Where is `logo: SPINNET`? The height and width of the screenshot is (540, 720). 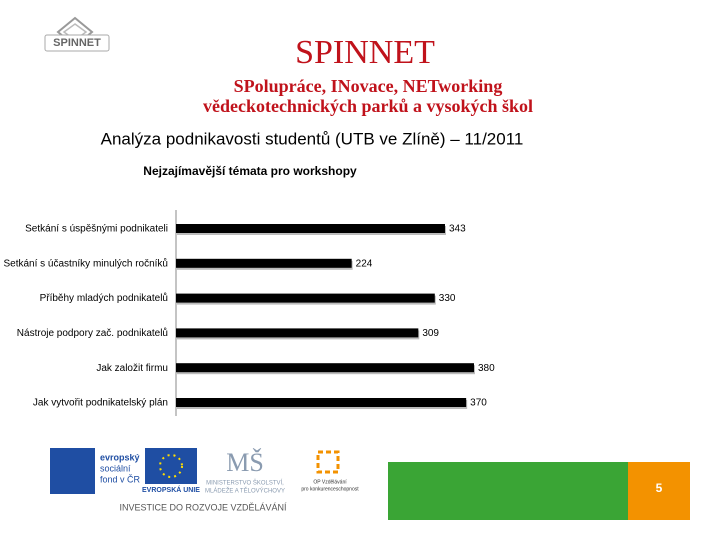
logo: SPINNET is located at coordinates (77, 34).